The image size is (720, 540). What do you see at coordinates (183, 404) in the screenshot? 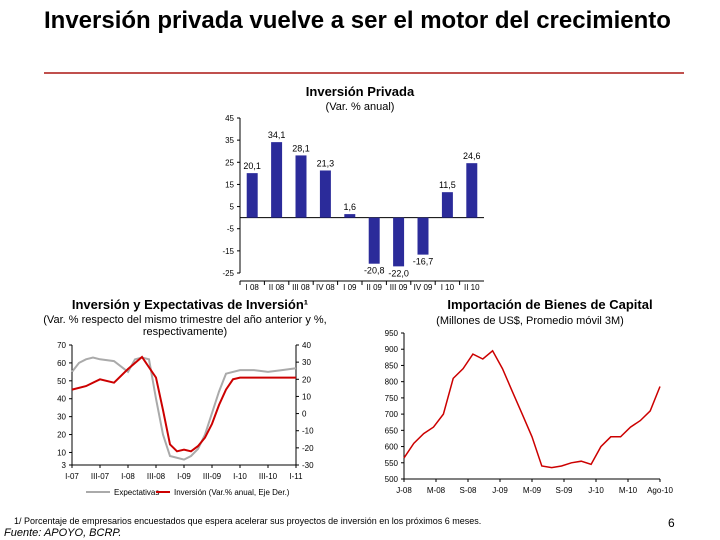
I see `inversion-series-line` at bounding box center [183, 404].